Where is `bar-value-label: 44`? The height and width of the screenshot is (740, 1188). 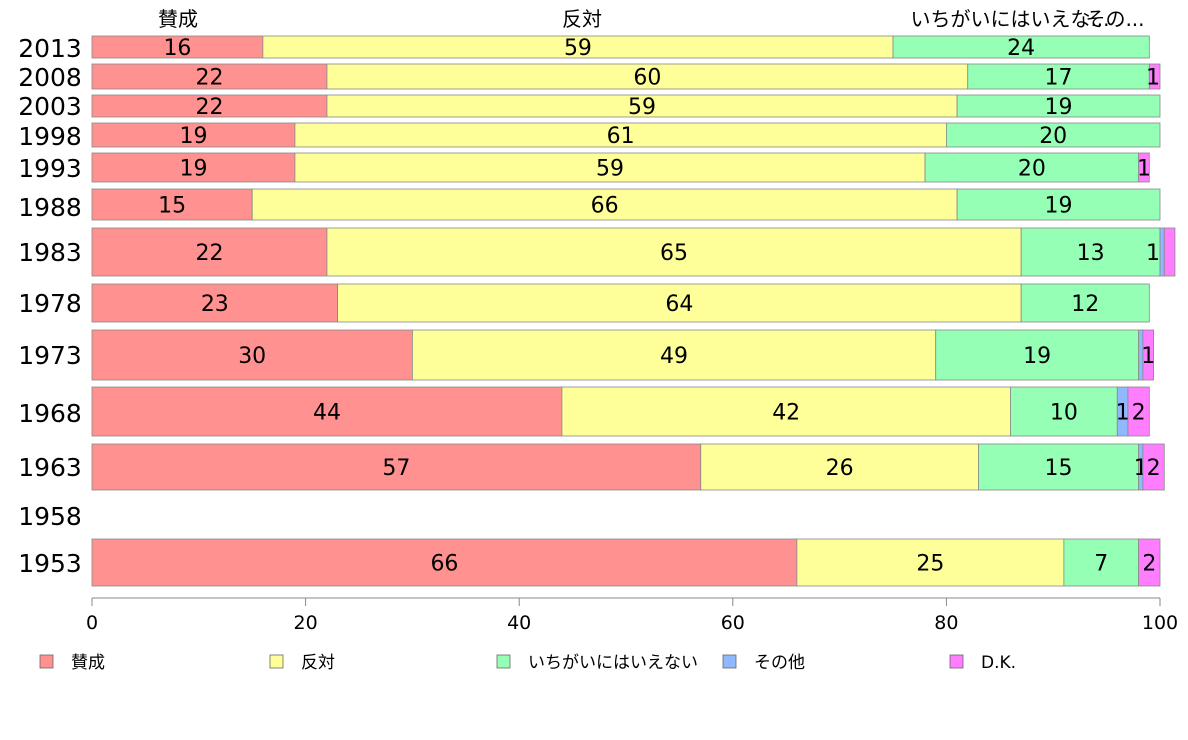 bar-value-label: 44 is located at coordinates (327, 413).